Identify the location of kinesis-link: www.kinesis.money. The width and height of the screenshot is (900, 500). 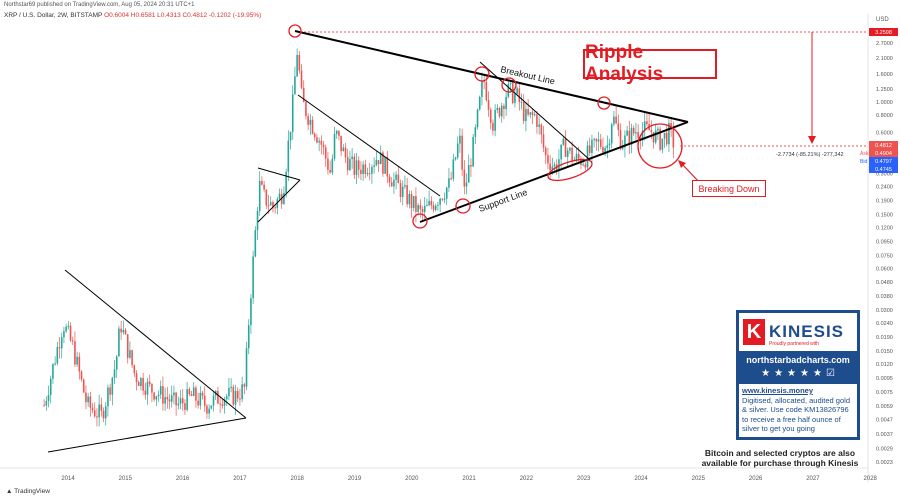
(777, 390).